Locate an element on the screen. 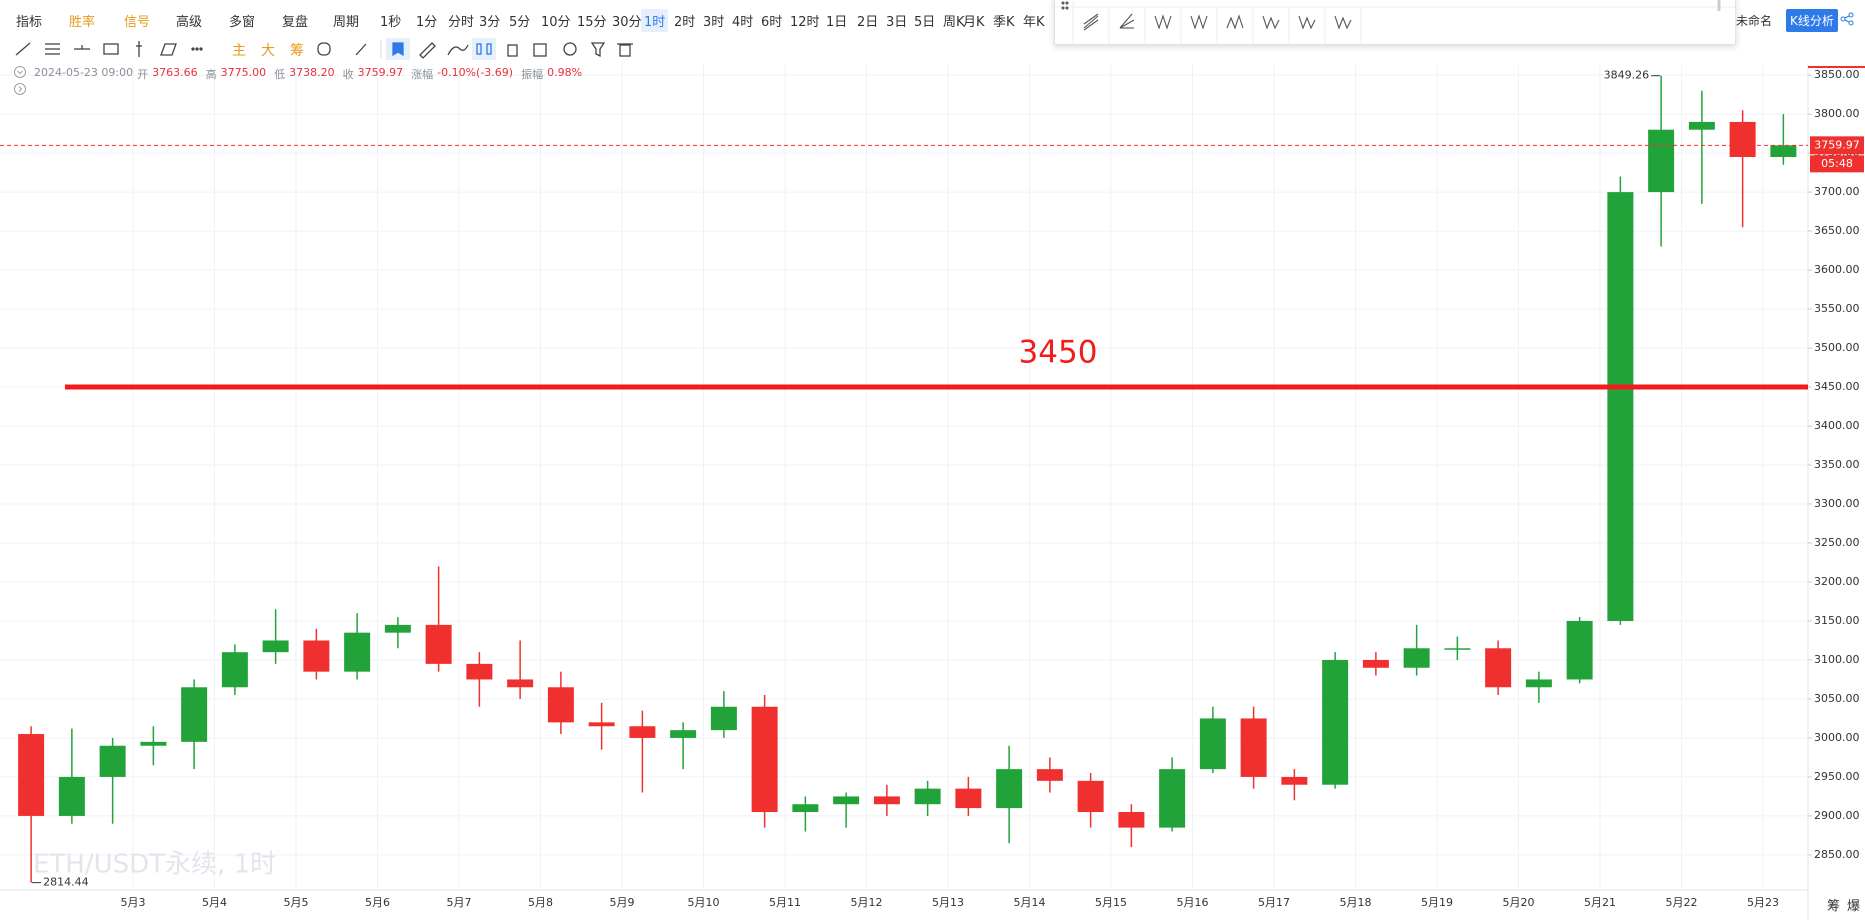  analysis-button: K线分析 is located at coordinates (1812, 20).